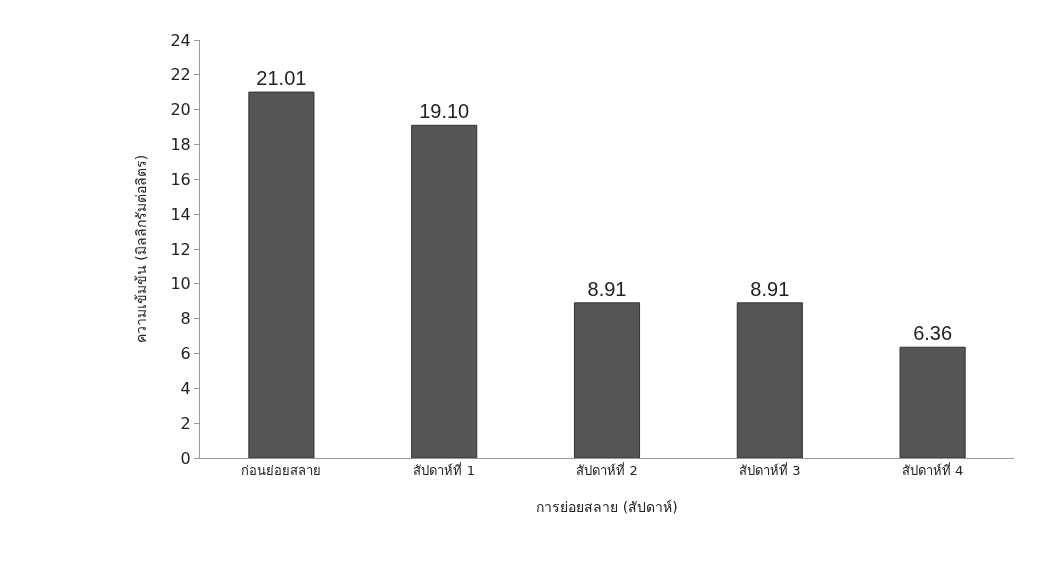 The image size is (1054, 568). I want to click on y-tick-label: 2, so click(185, 423).